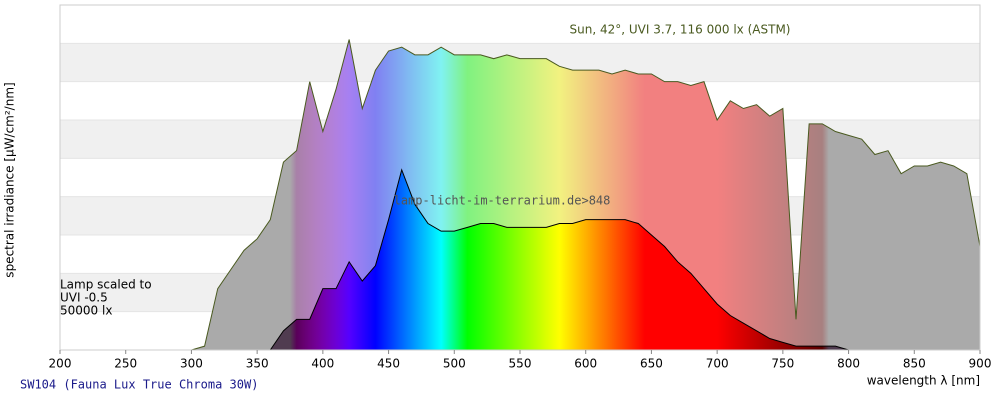  Describe the element at coordinates (782, 364) in the screenshot. I see `x-tick-label: 750` at that location.